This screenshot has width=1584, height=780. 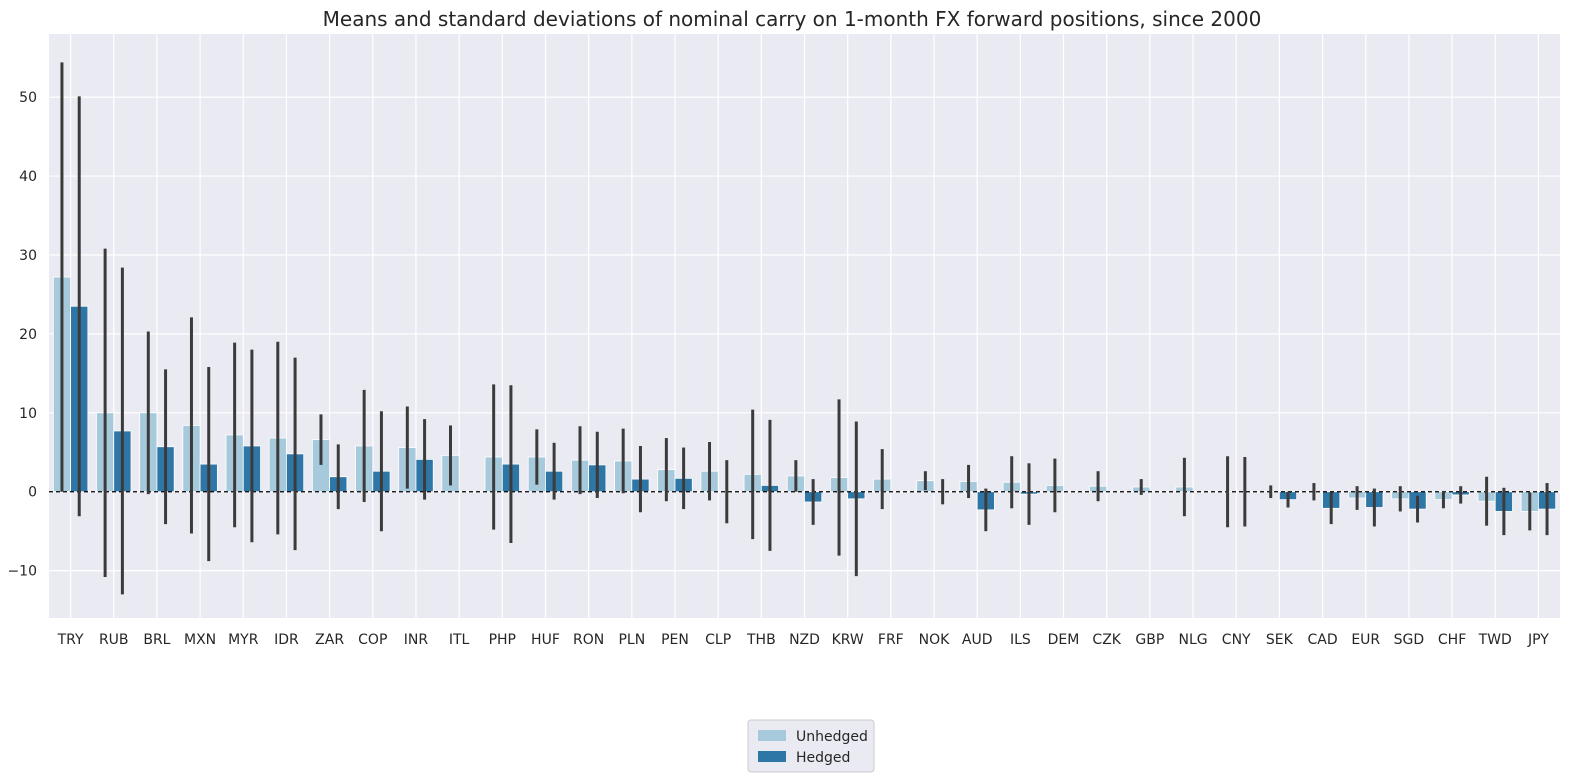 What do you see at coordinates (832, 737) in the screenshot?
I see `legend-label-unhedged: Unhedged` at bounding box center [832, 737].